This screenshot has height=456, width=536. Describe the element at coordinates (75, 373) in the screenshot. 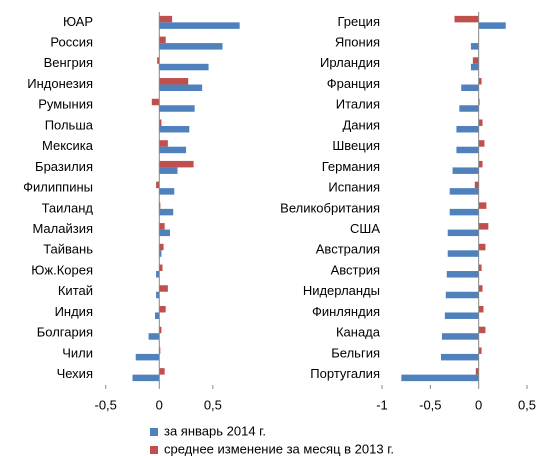

I see `y-tick-label: Чехия` at that location.